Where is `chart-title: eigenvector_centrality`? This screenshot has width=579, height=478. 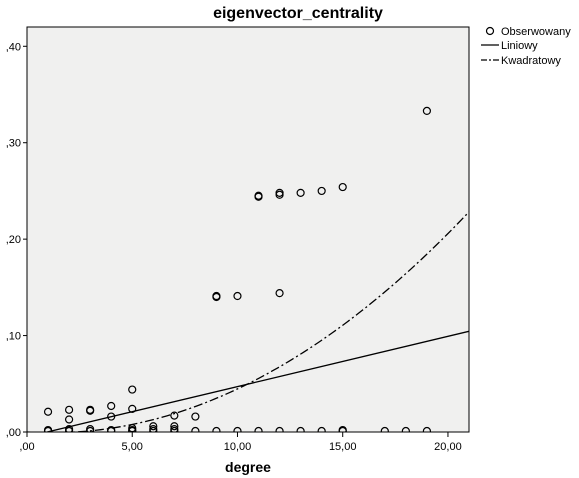 chart-title: eigenvector_centrality is located at coordinates (298, 13).